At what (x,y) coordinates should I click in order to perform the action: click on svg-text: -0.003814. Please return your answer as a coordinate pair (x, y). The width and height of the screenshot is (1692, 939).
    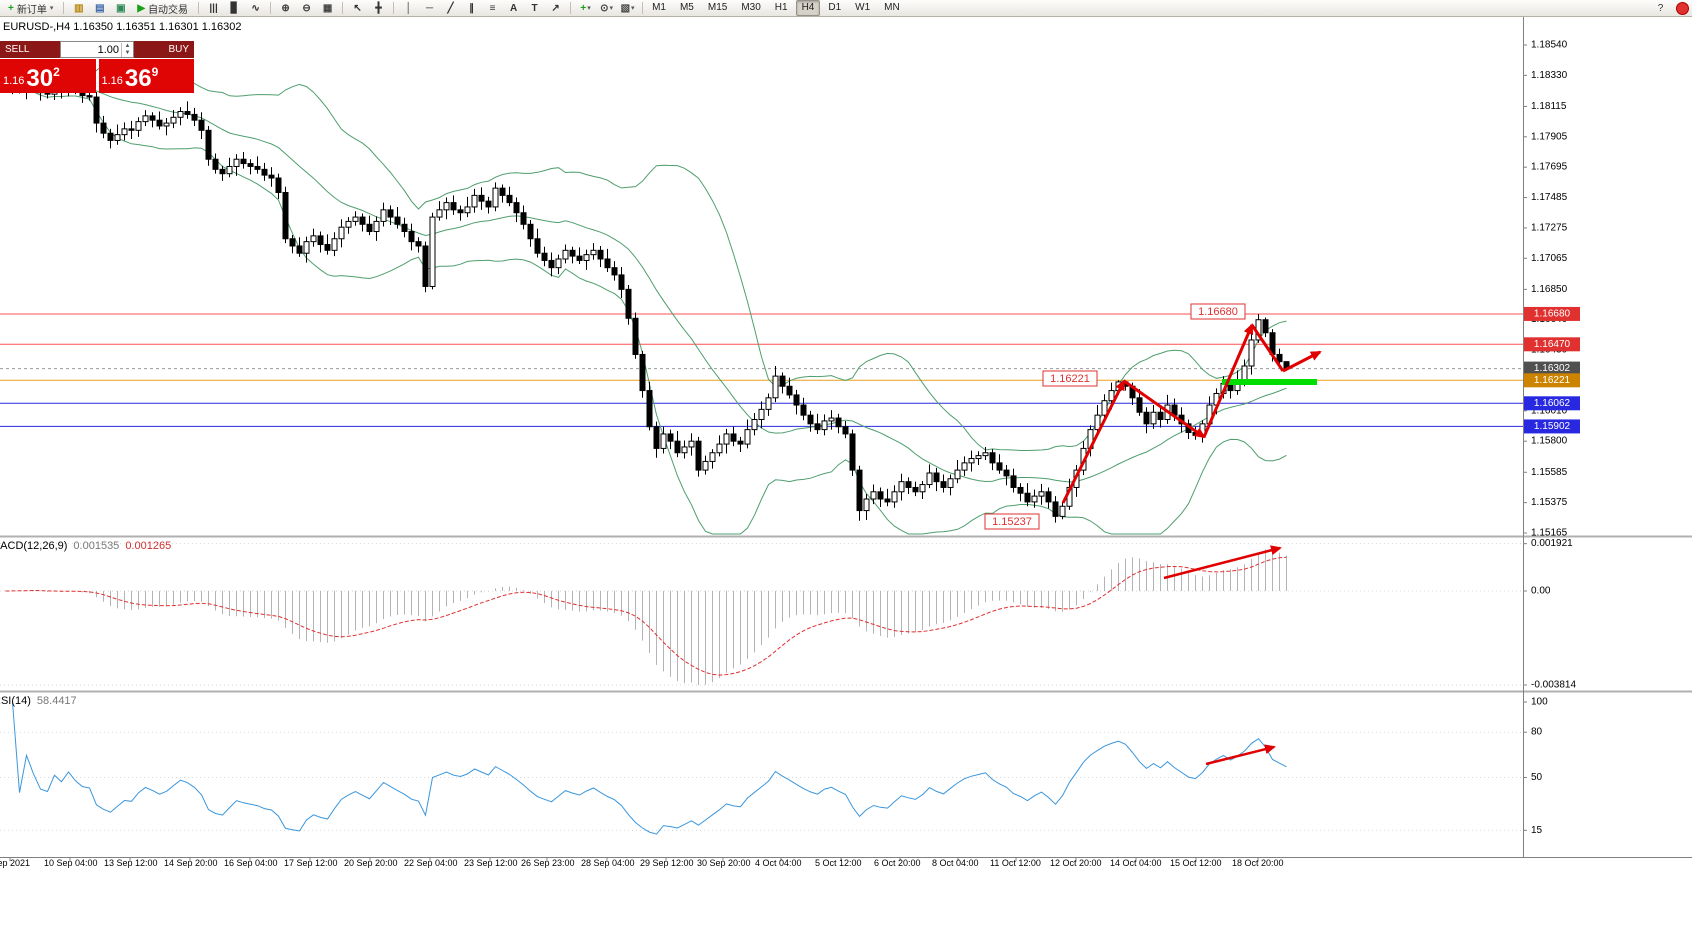
    Looking at the image, I should click on (1553, 684).